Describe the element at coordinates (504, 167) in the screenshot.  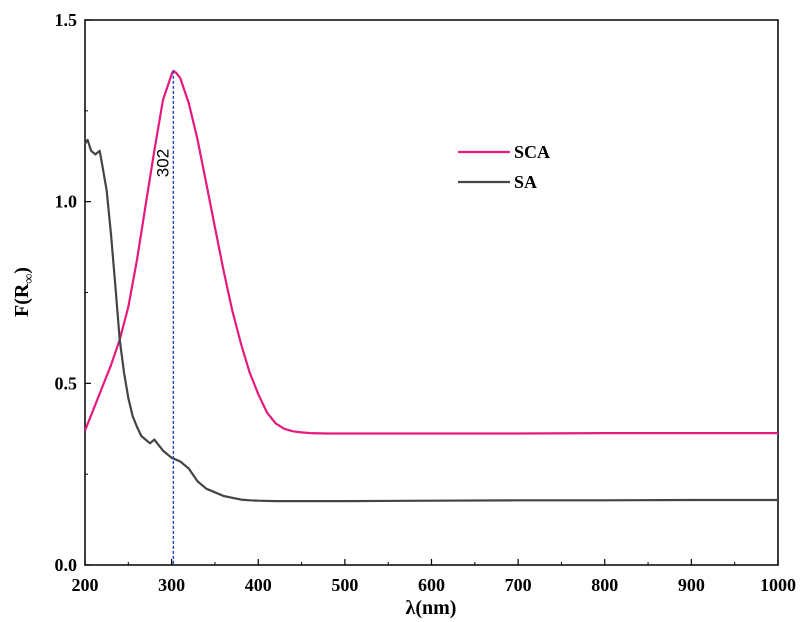
I see `legend: SCA SA` at that location.